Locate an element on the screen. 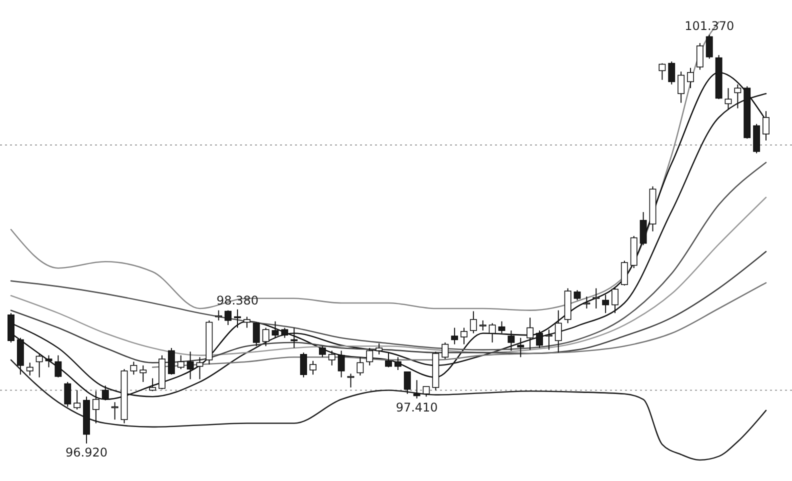 The image size is (792, 481). annotation: 97.410 is located at coordinates (417, 407).